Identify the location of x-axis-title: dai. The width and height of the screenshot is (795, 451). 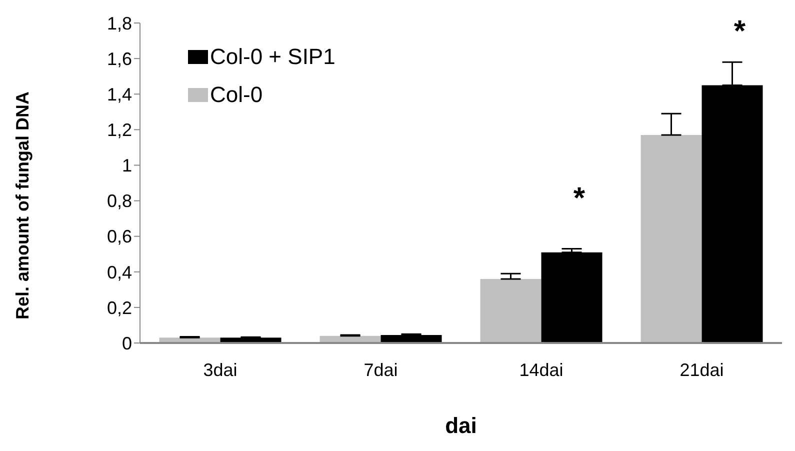
(461, 426).